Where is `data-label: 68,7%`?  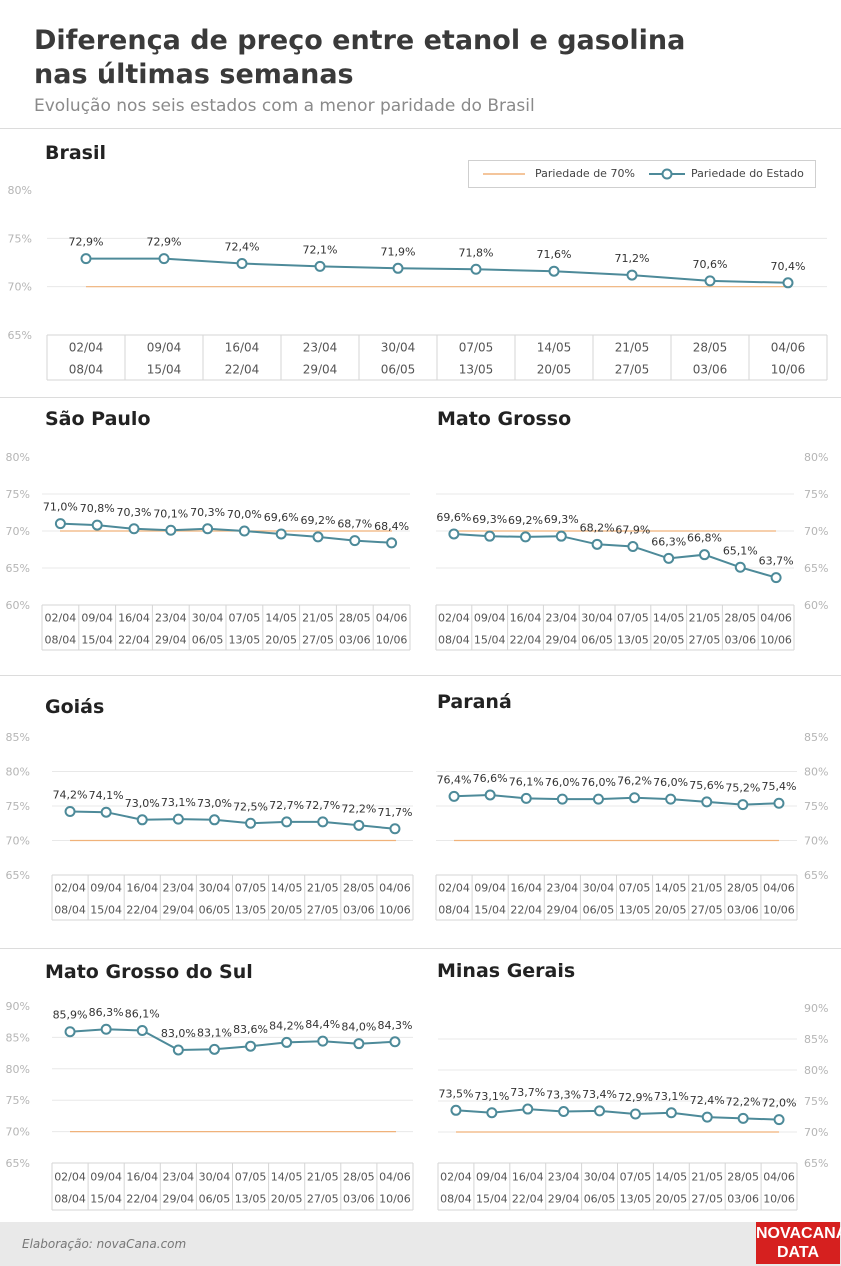 data-label: 68,7% is located at coordinates (354, 524).